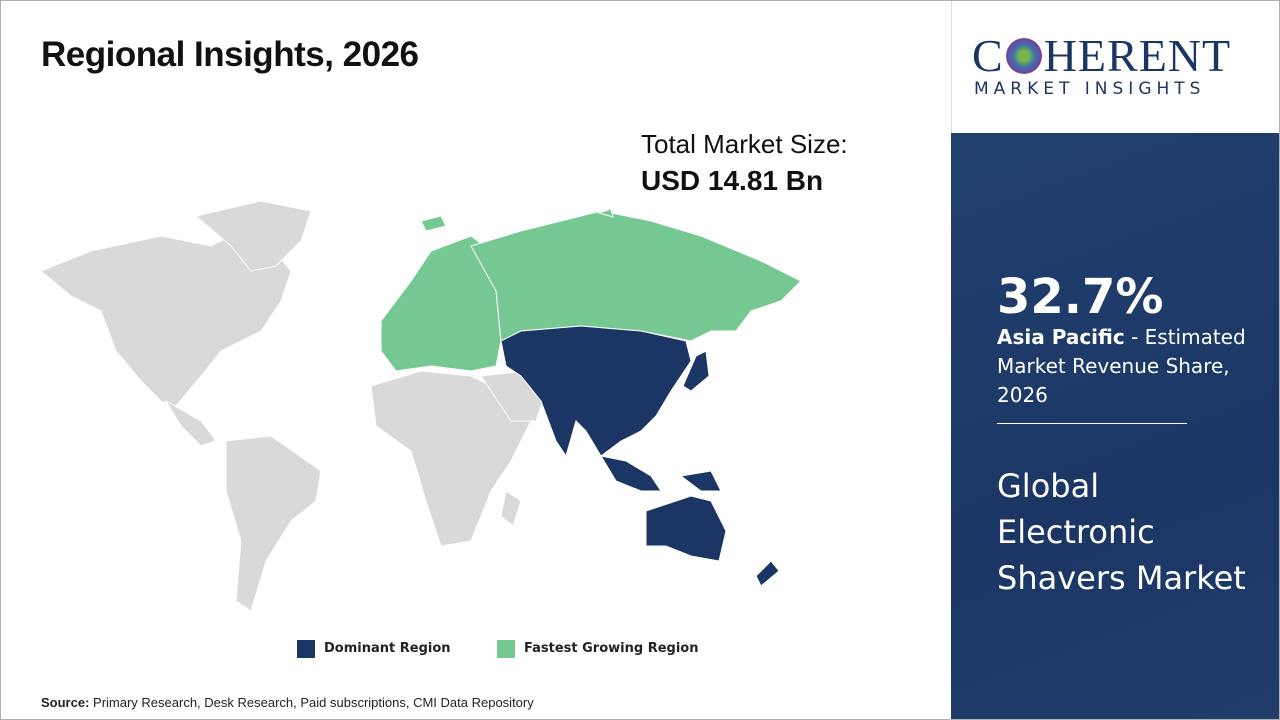  I want to click on market-size-value: USD 14.81 Bn, so click(732, 180).